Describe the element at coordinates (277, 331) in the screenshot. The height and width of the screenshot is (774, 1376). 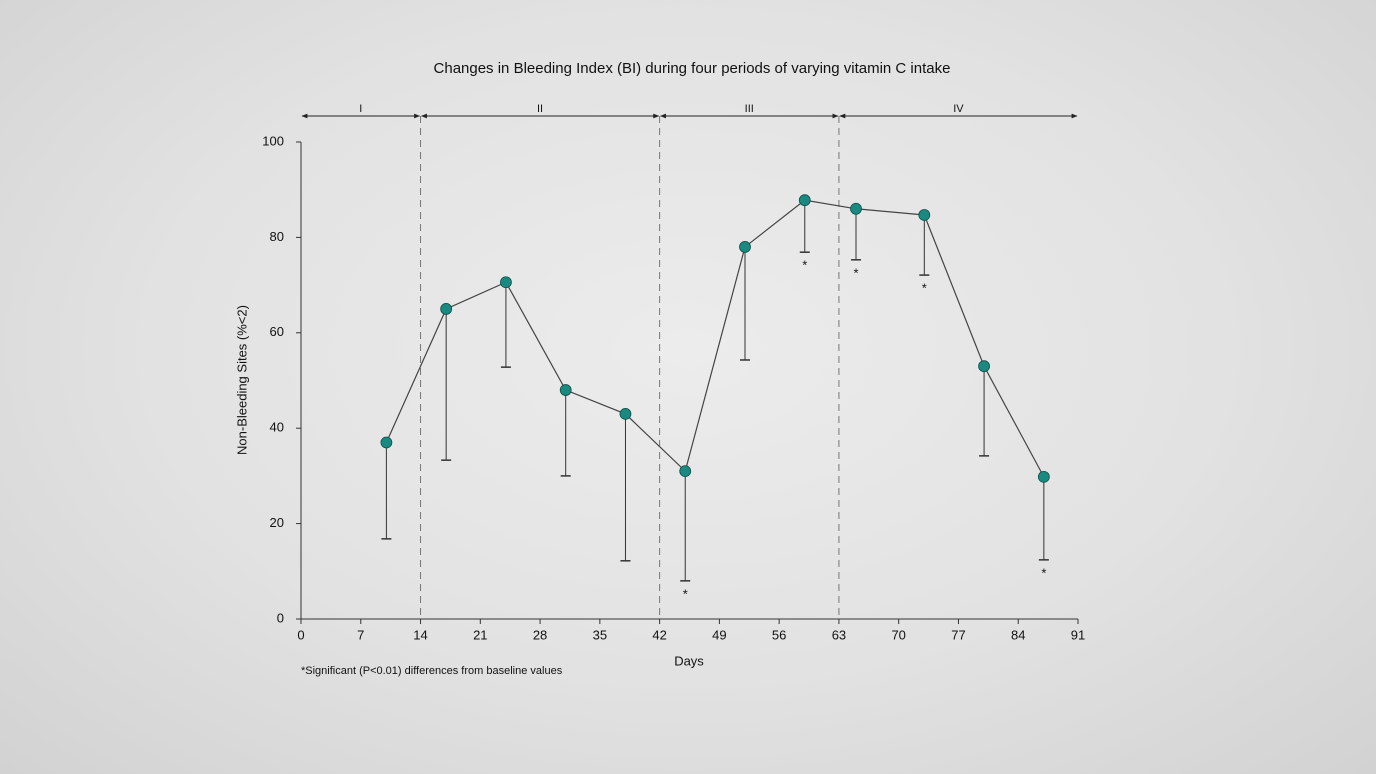
I see `y-tick-label: 60` at that location.